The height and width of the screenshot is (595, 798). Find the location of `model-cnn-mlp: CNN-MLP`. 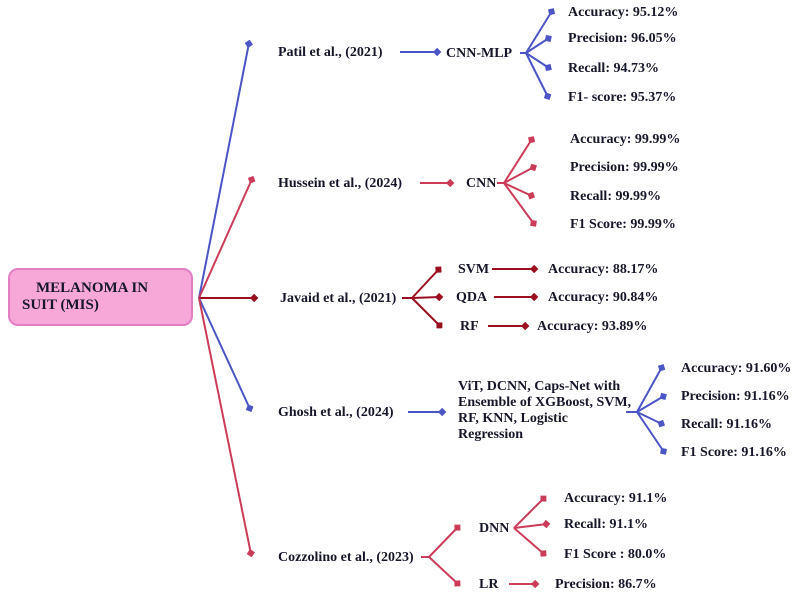

model-cnn-mlp: CNN-MLP is located at coordinates (479, 53).